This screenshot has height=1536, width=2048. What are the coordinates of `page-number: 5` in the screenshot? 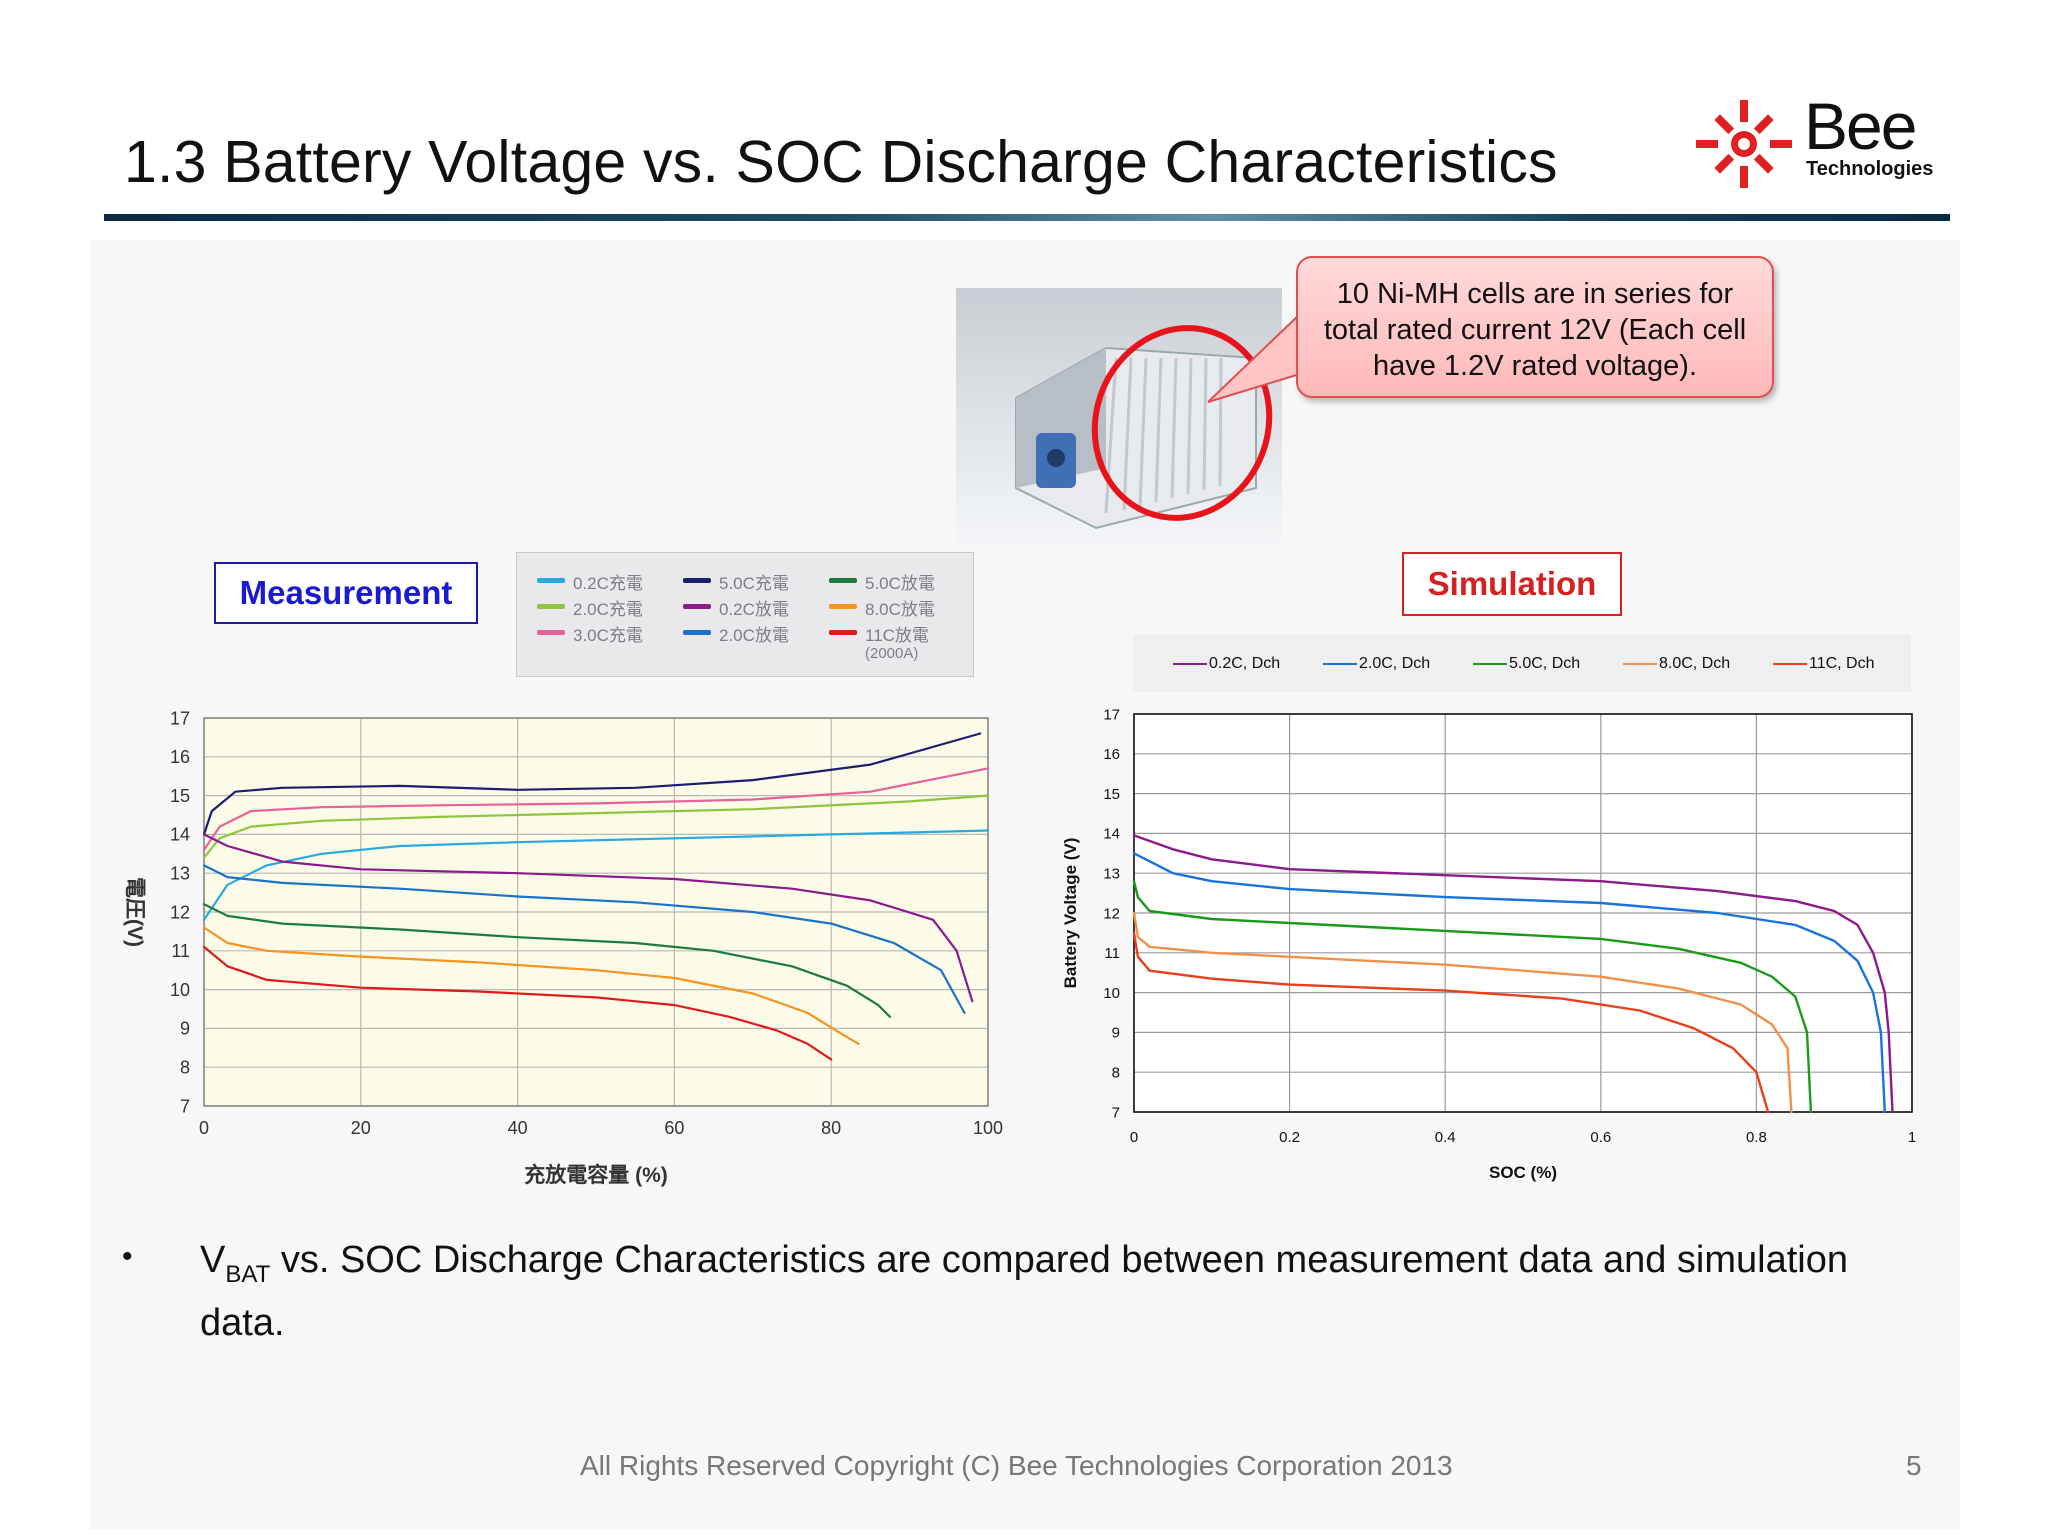 It's located at (1914, 1465).